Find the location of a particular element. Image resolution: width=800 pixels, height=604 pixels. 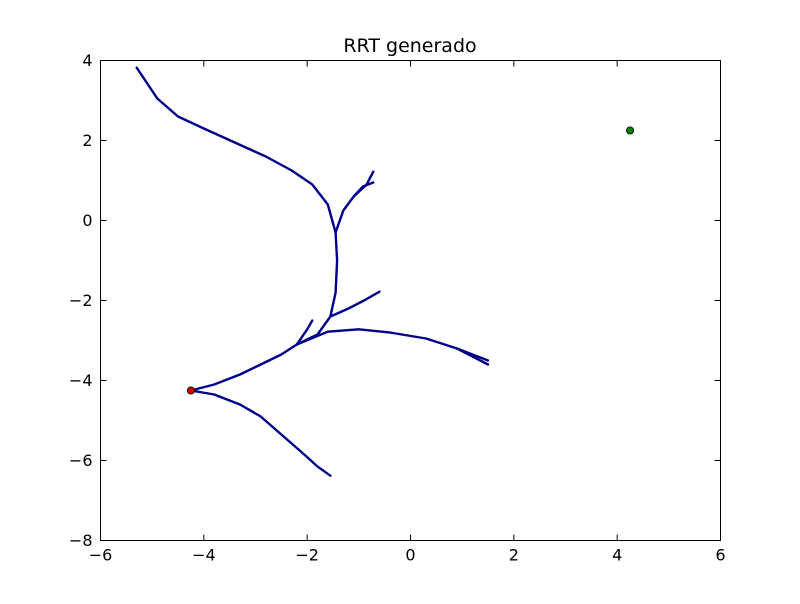

start-point-marker is located at coordinates (190, 390).